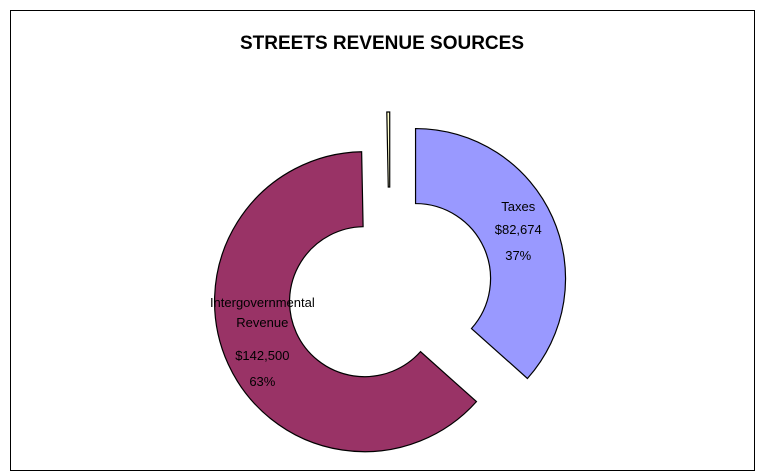 The width and height of the screenshot is (764, 474). Describe the element at coordinates (518, 206) in the screenshot. I see `category-label: Taxes` at that location.